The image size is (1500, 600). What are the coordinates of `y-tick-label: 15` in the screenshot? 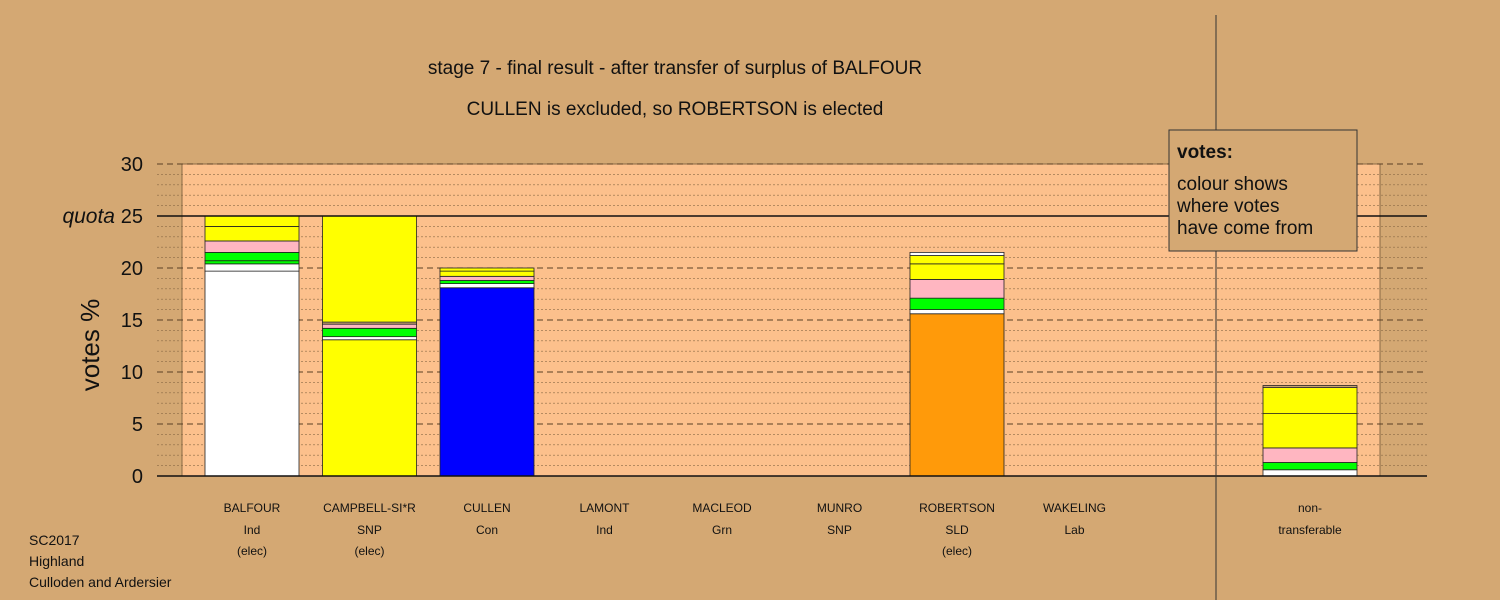 It's located at (132, 321).